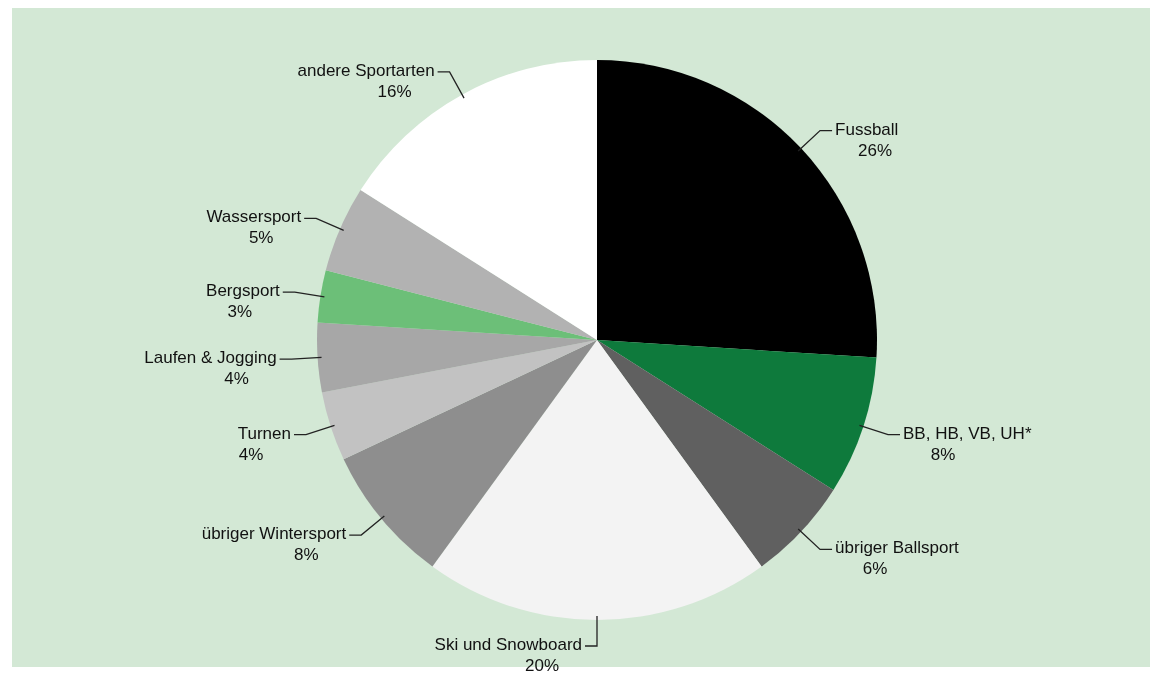 The image size is (1162, 677). I want to click on slice-label: BB, HB, VB, UH*, so click(967, 433).